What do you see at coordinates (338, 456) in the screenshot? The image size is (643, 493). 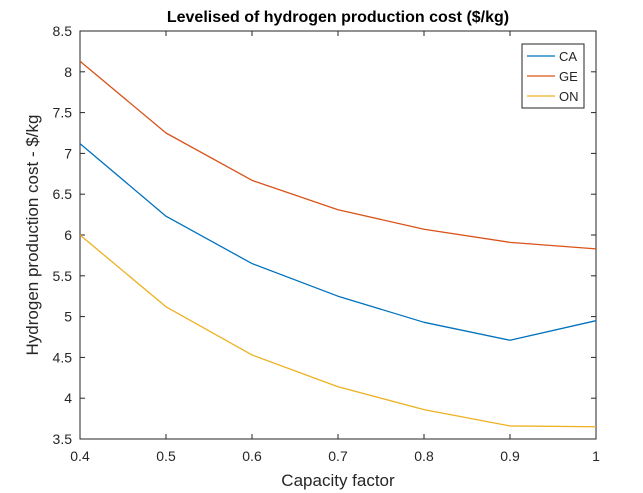 I see `x-tick-label: 0.7` at bounding box center [338, 456].